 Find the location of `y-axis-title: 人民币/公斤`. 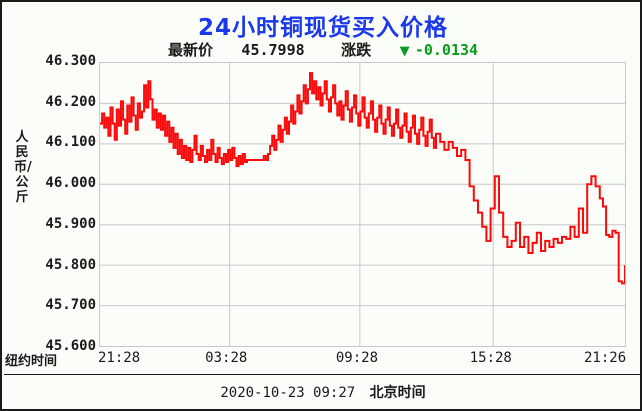

y-axis-title: 人民币/公斤 is located at coordinates (23, 167).